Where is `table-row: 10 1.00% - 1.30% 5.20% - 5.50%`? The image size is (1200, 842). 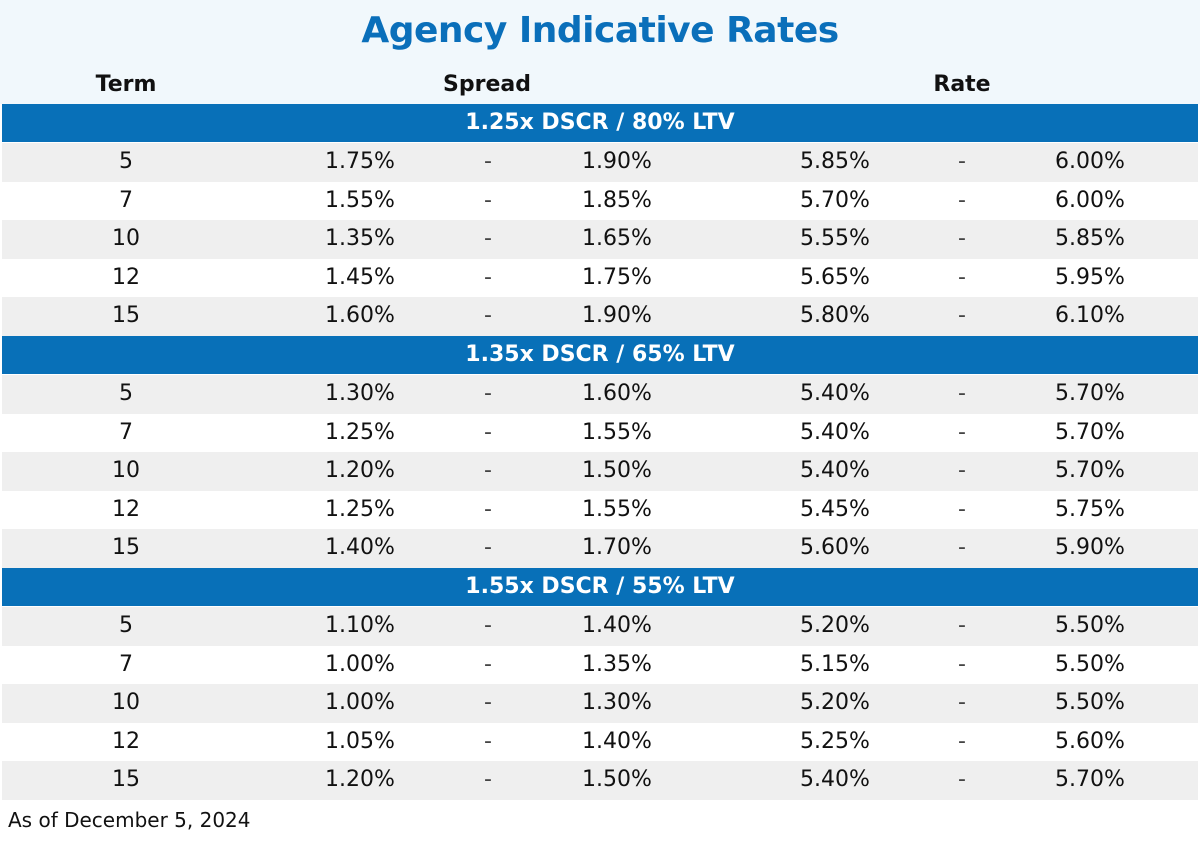
table-row: 10 1.00% - 1.30% 5.20% - 5.50% is located at coordinates (600, 703).